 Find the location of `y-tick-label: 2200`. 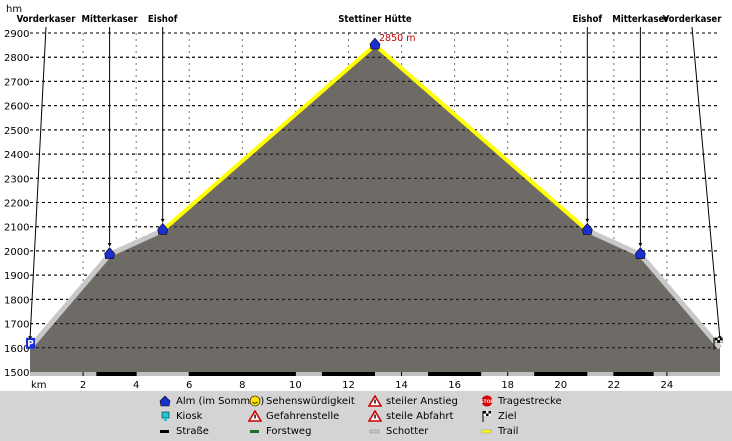

y-tick-label: 2200 is located at coordinates (16, 204).